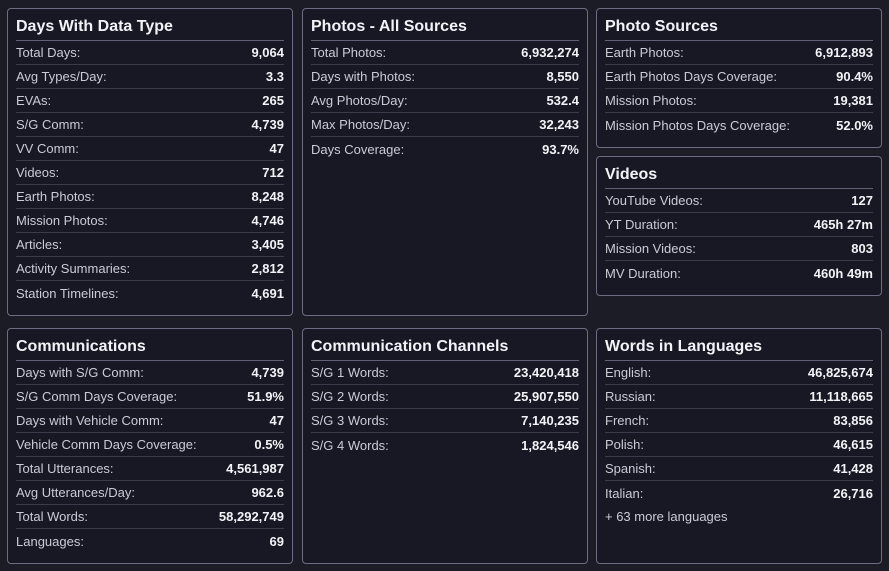 The height and width of the screenshot is (571, 889). What do you see at coordinates (267, 293) in the screenshot?
I see `stat-value: 4,691` at bounding box center [267, 293].